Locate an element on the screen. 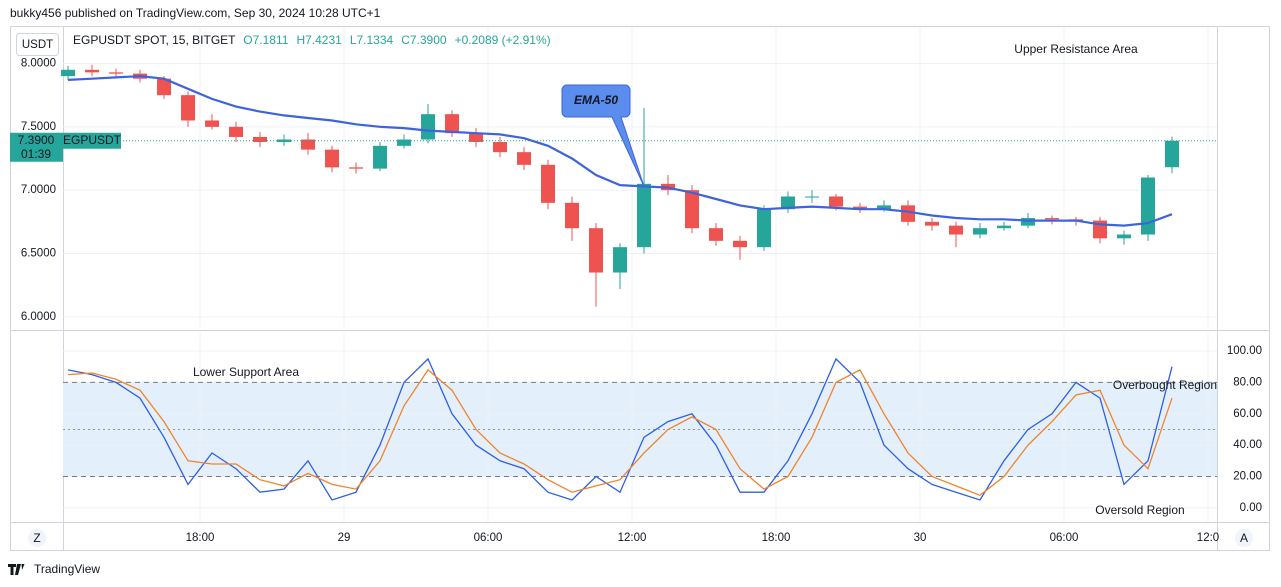 The image size is (1281, 587). annotation: Oversold Region is located at coordinates (1139, 510).